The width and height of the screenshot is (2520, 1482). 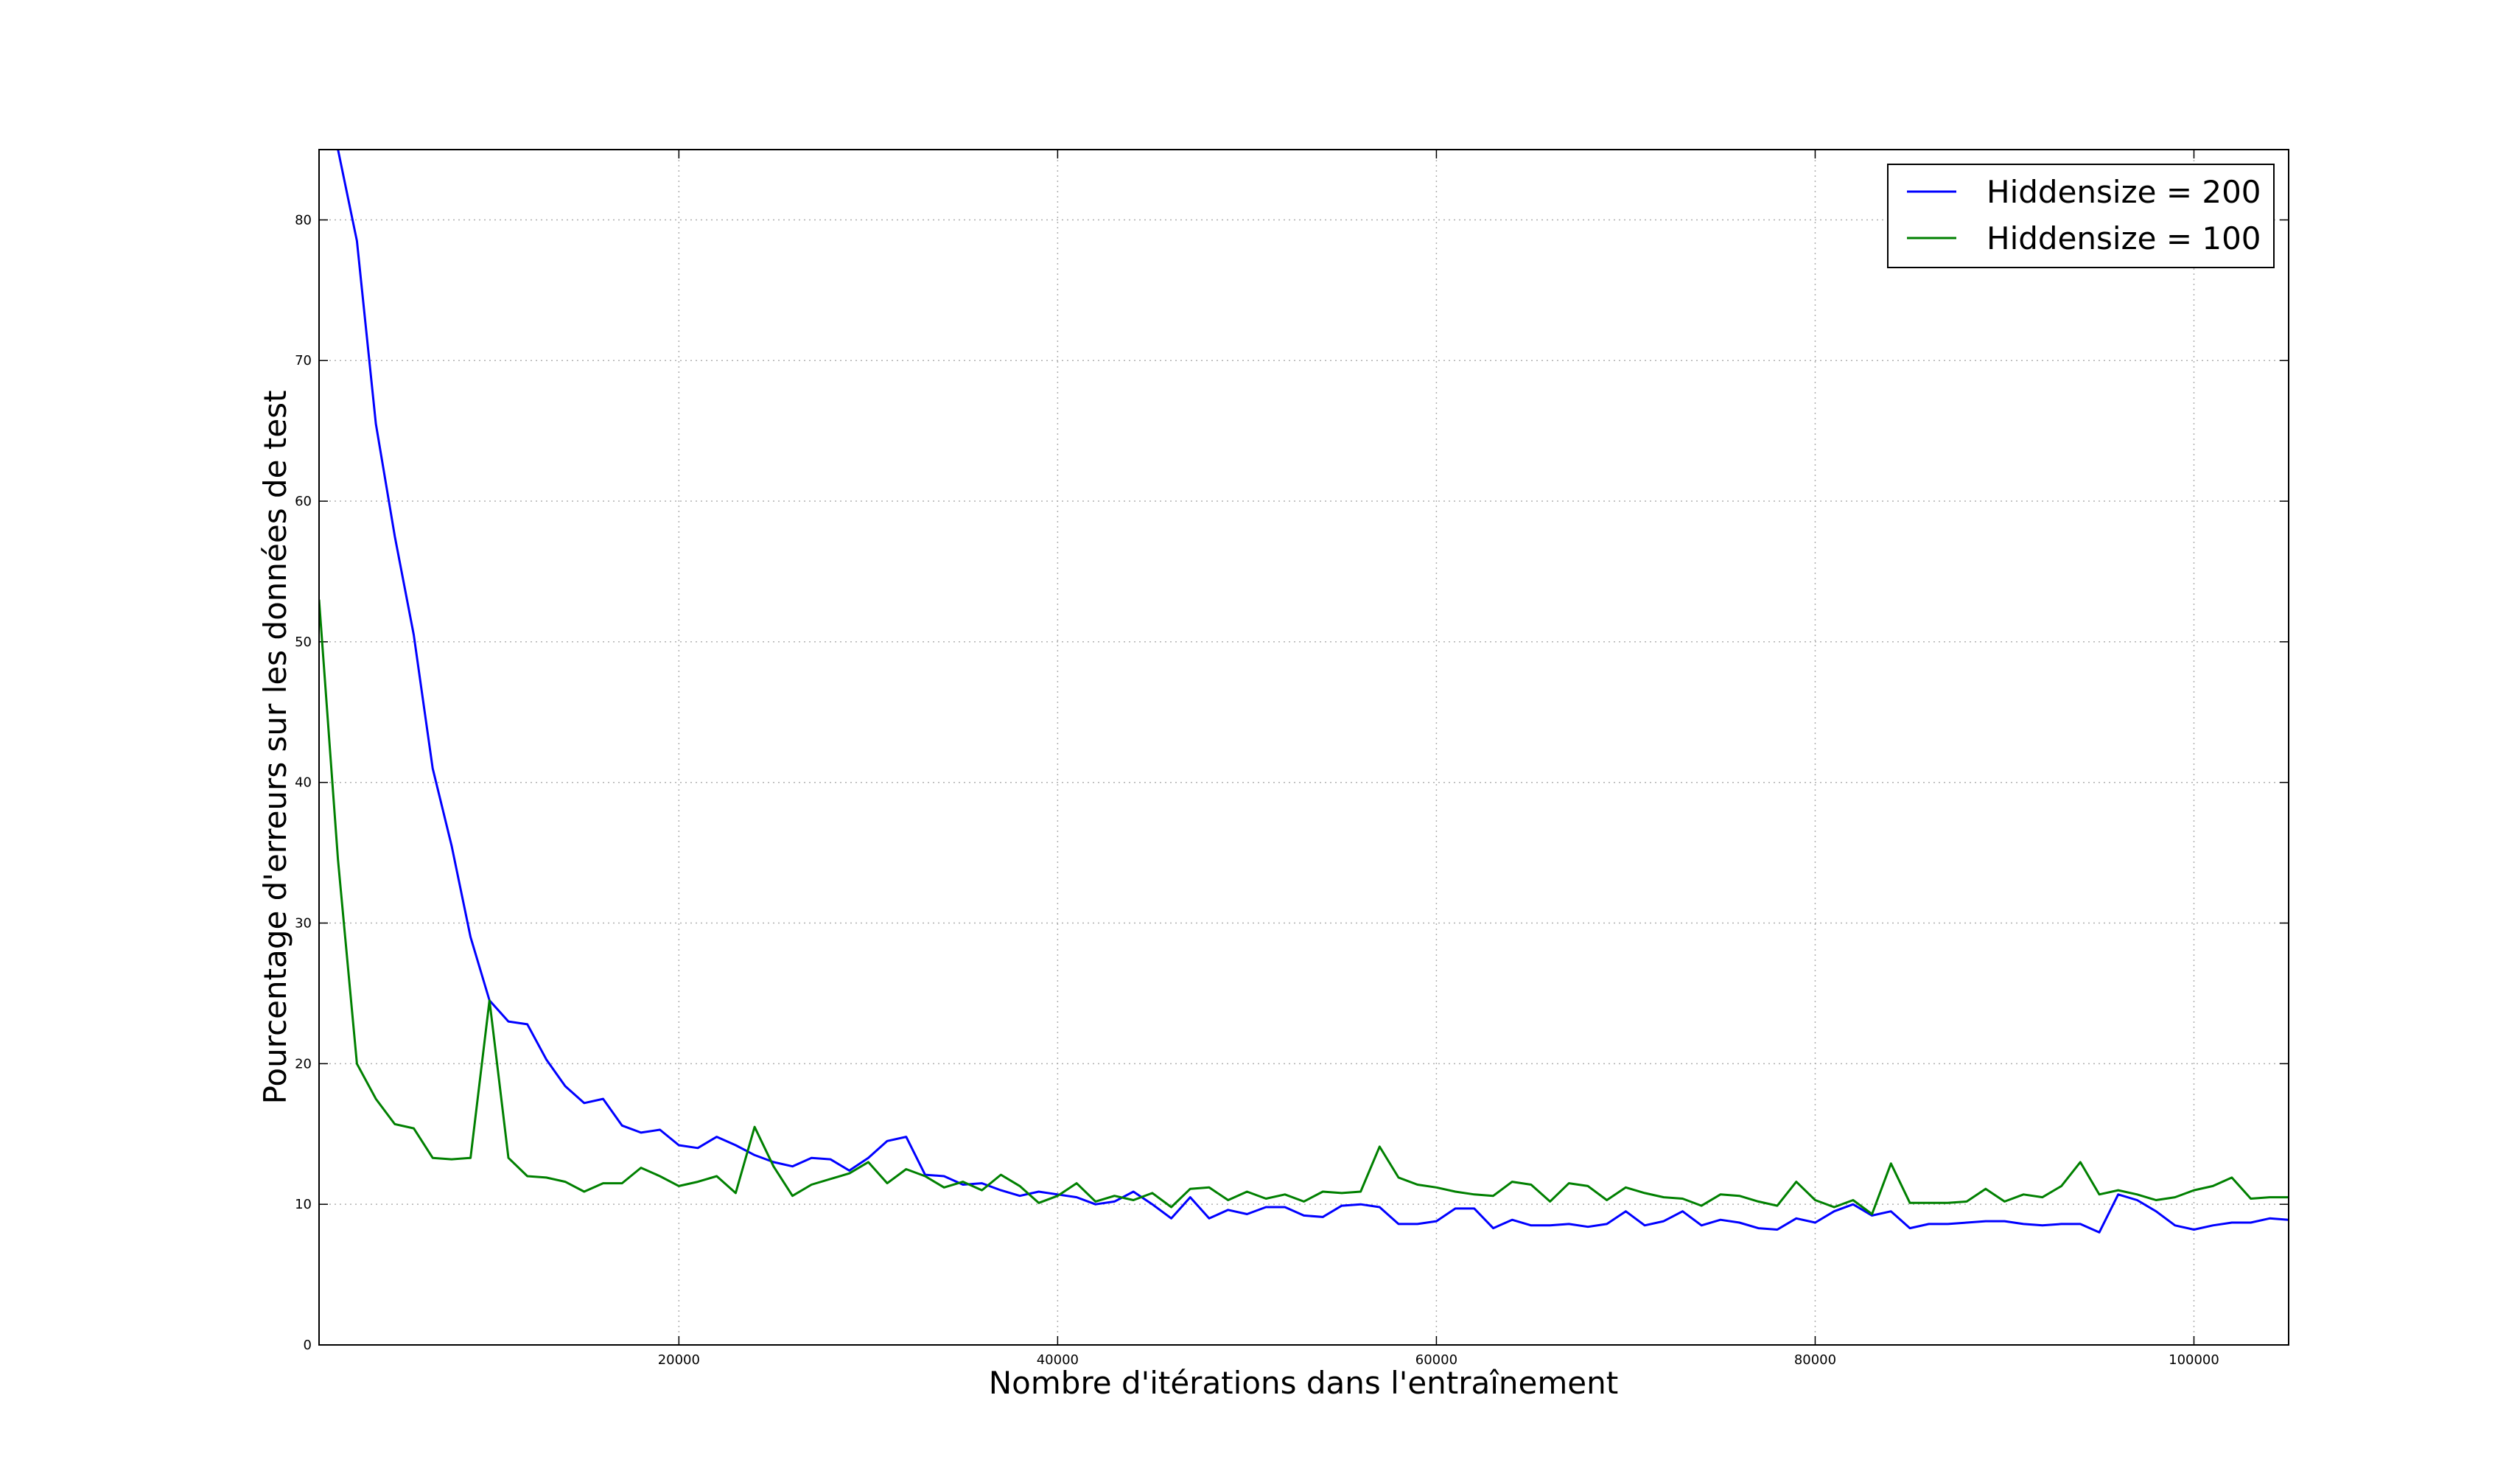 I want to click on y-tick-label: 50, so click(x=303, y=642).